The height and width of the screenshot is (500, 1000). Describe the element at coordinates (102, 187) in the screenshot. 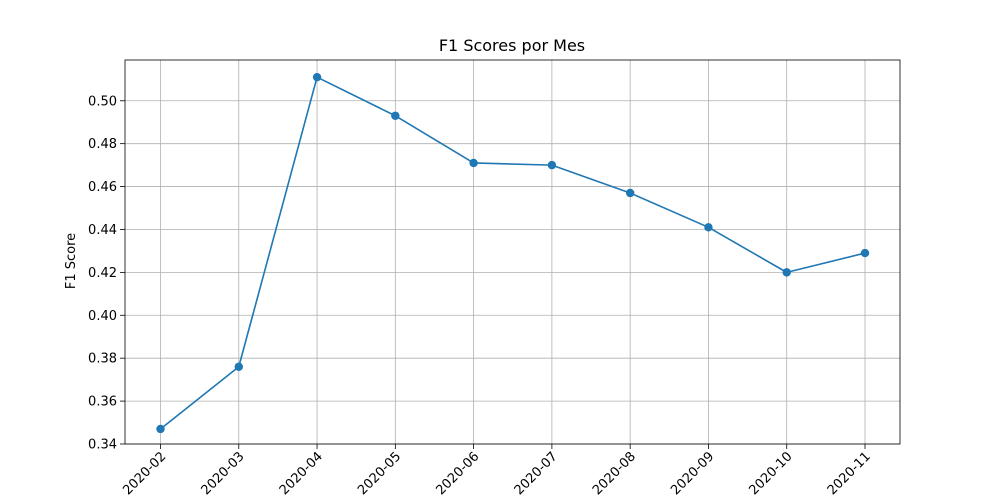

I see `y-tick-label: 0.46` at that location.